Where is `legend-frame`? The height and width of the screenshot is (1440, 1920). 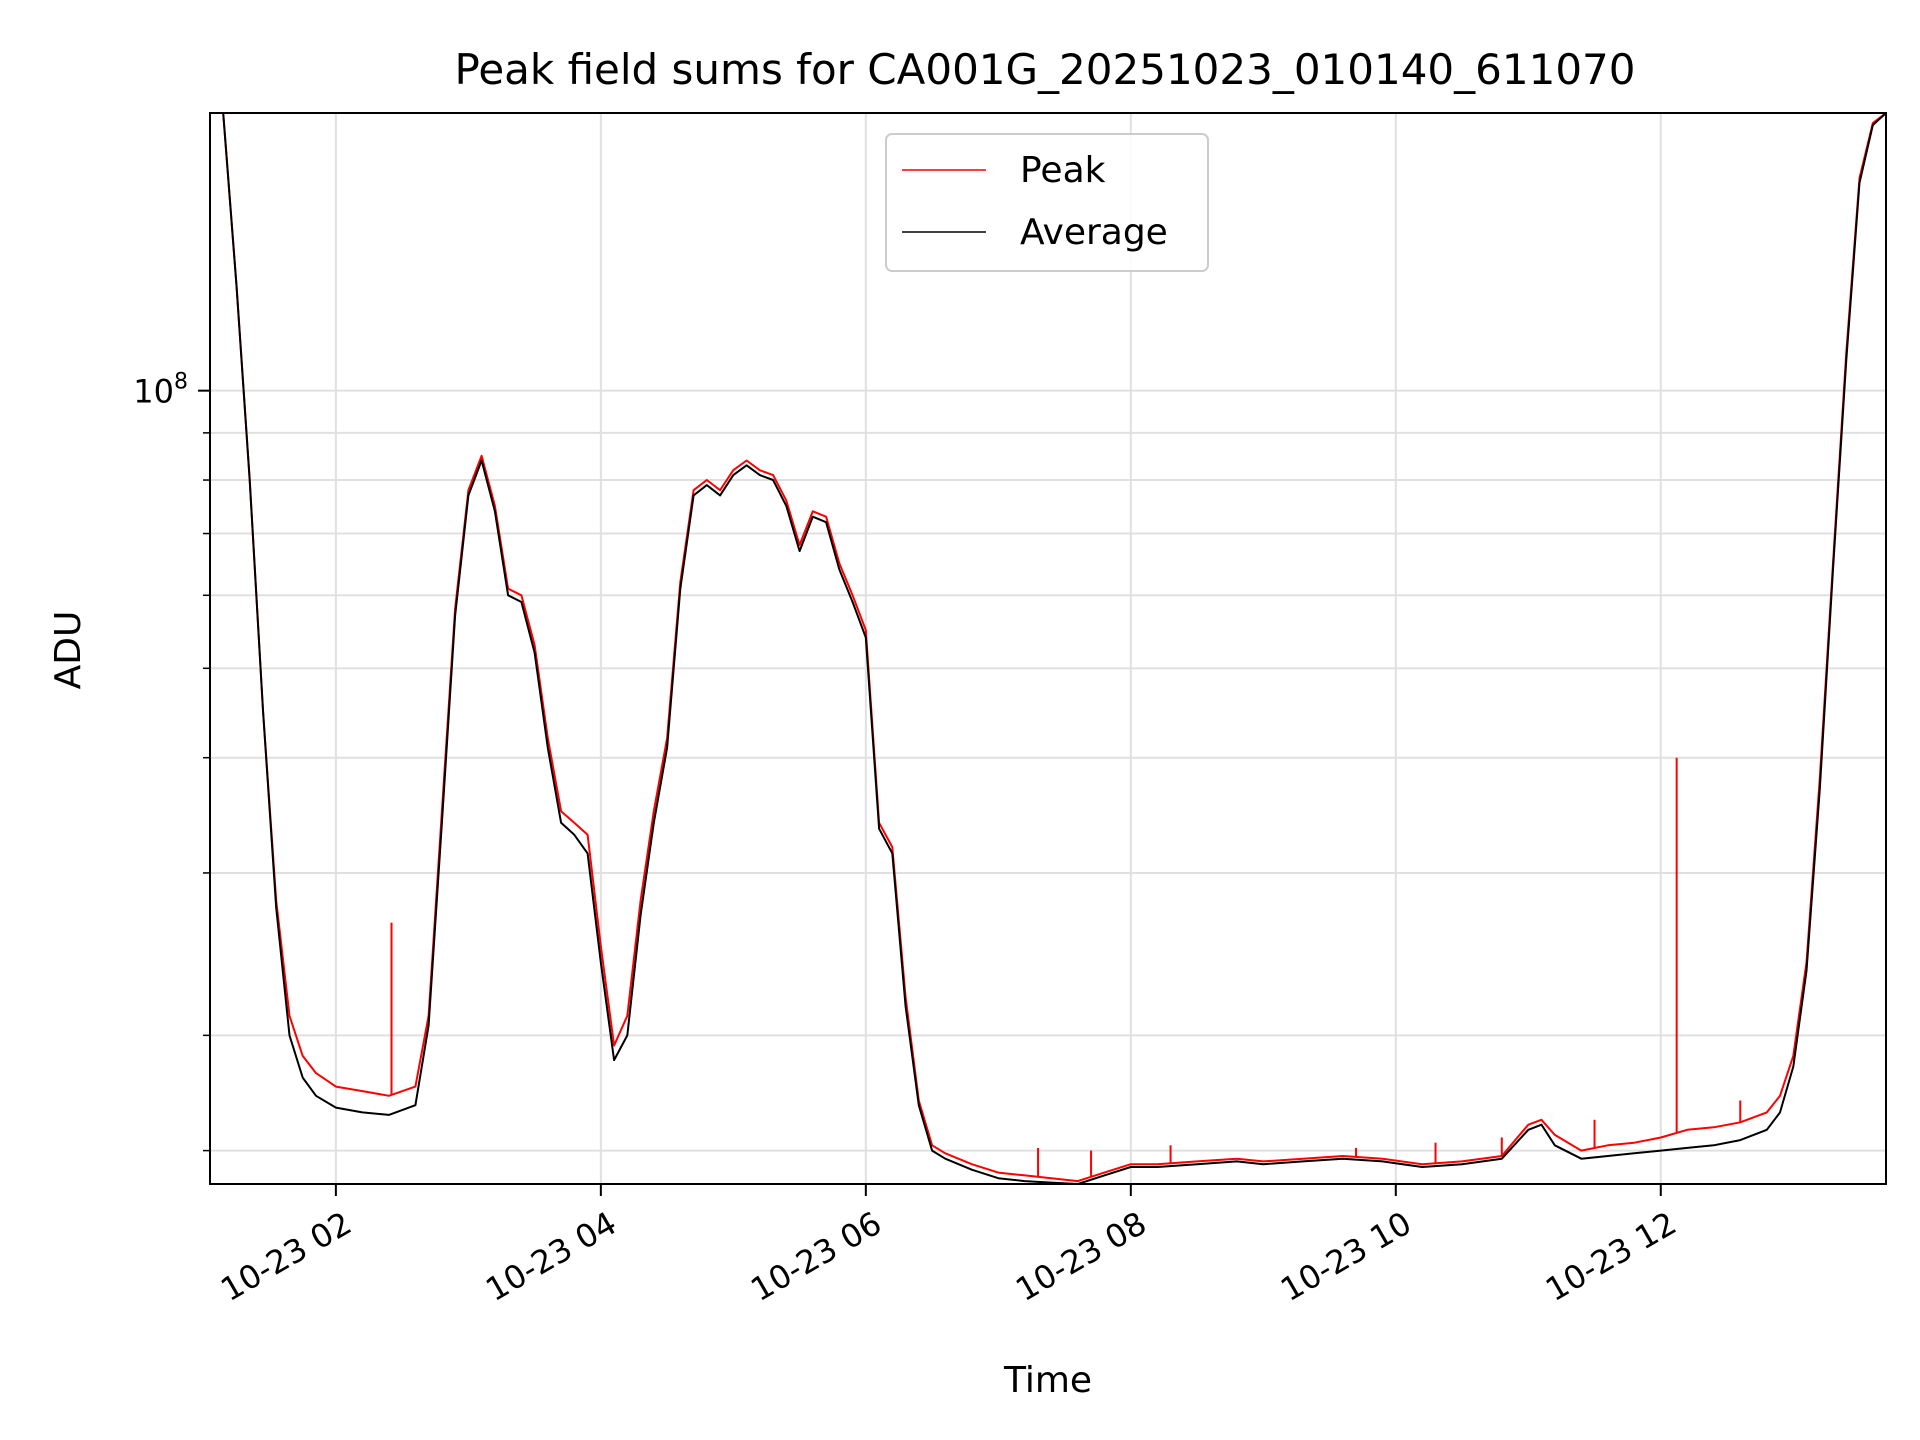 legend-frame is located at coordinates (1047, 202).